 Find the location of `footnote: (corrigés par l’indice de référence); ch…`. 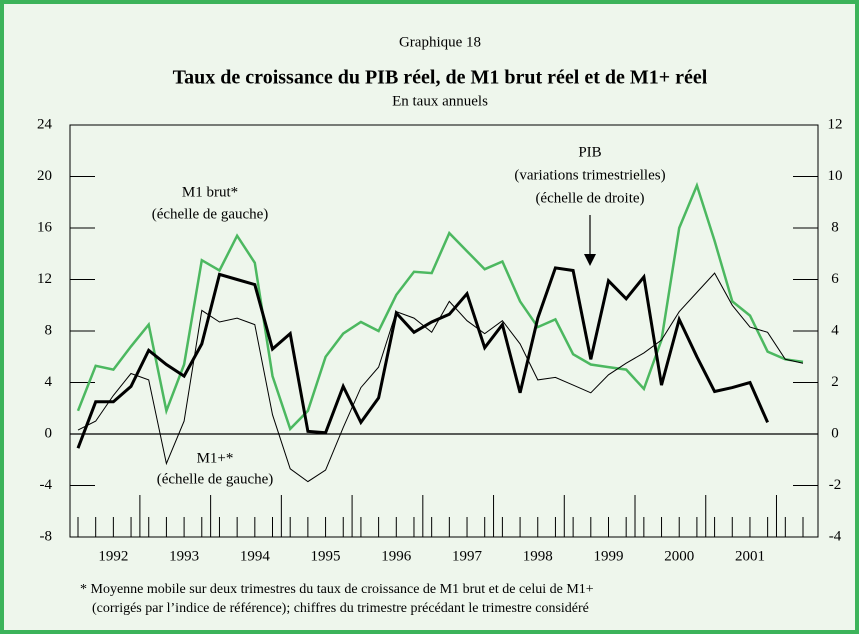

footnote: (corrigés par l’indice de référence); ch… is located at coordinates (340, 608).